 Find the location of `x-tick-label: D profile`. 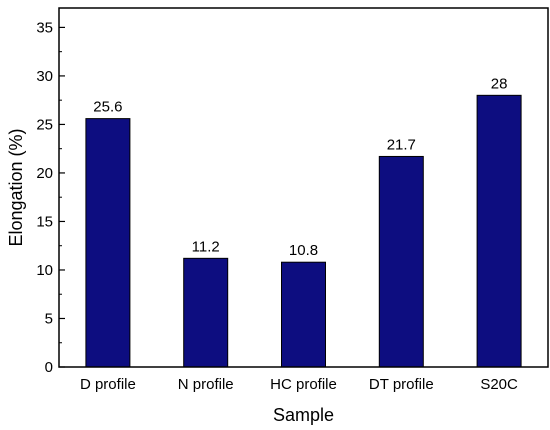

x-tick-label: D profile is located at coordinates (108, 384).